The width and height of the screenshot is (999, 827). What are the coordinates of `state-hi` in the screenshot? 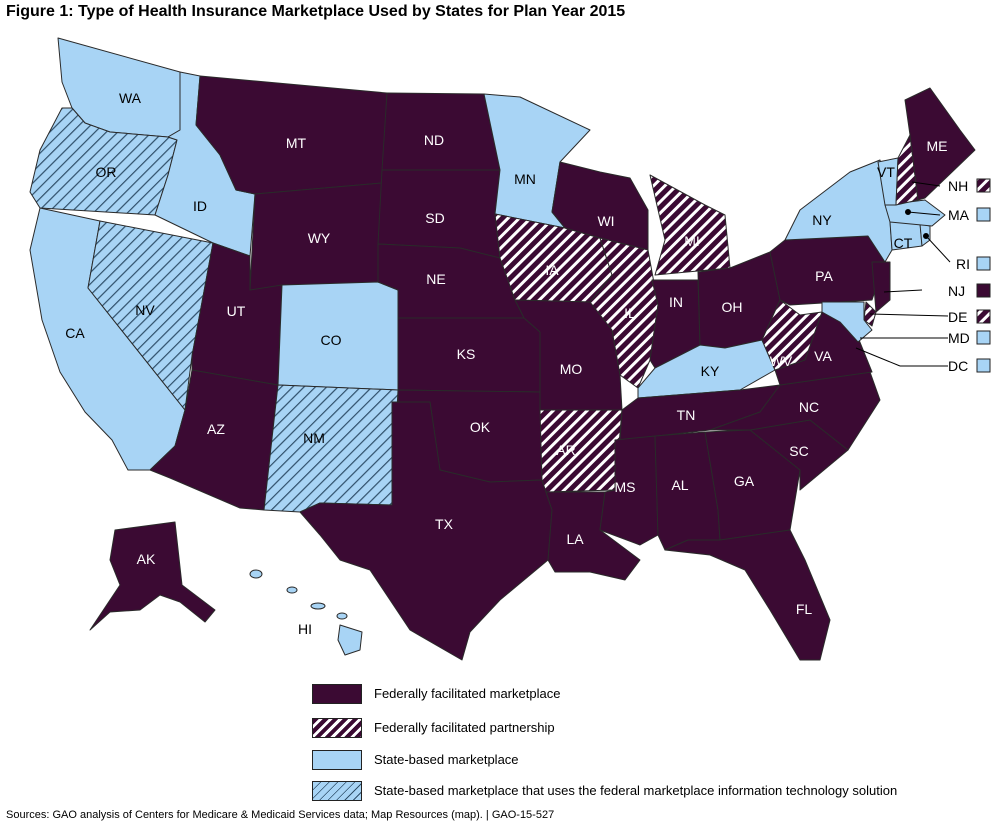 It's located at (306, 612).